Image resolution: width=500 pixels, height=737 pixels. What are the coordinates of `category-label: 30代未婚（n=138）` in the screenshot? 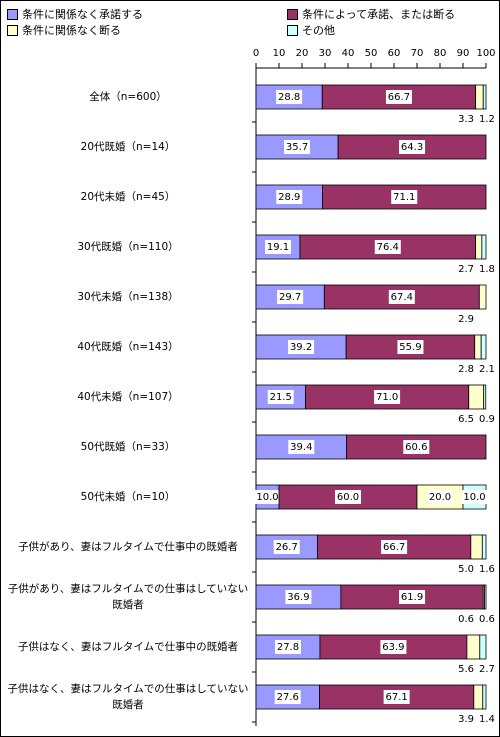 It's located at (128, 297).